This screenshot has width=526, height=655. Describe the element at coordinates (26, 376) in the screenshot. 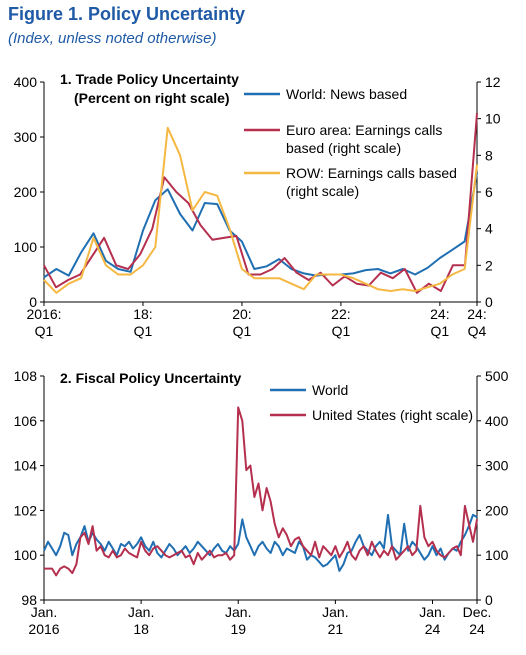

I see `left-tick-label: 108` at that location.